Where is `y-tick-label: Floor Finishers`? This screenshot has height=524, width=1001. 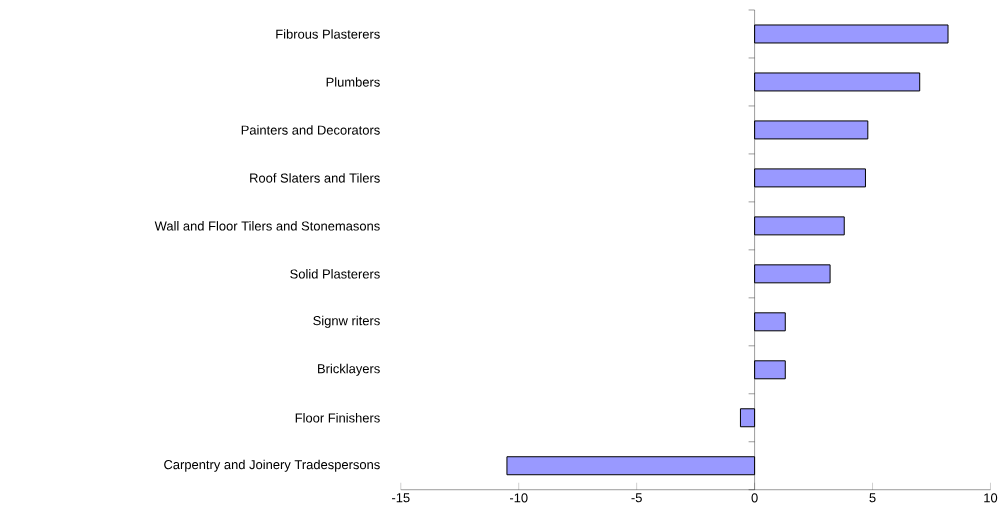
y-tick-label: Floor Finishers is located at coordinates (337, 418).